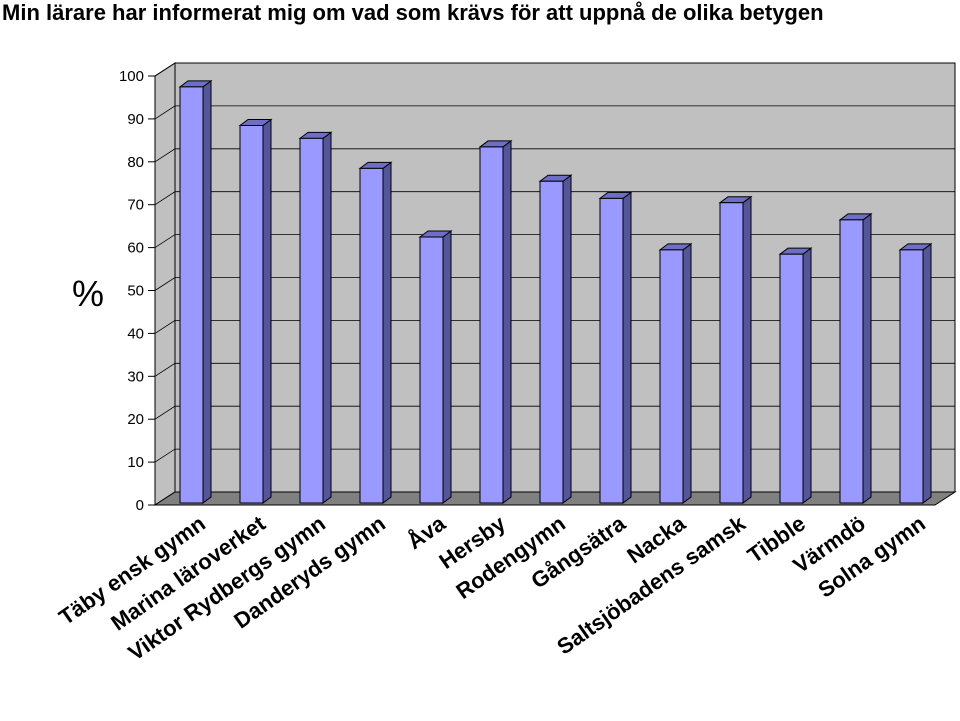 This screenshot has height=721, width=960. Describe the element at coordinates (135, 462) in the screenshot. I see `y-tick-label: 10` at that location.